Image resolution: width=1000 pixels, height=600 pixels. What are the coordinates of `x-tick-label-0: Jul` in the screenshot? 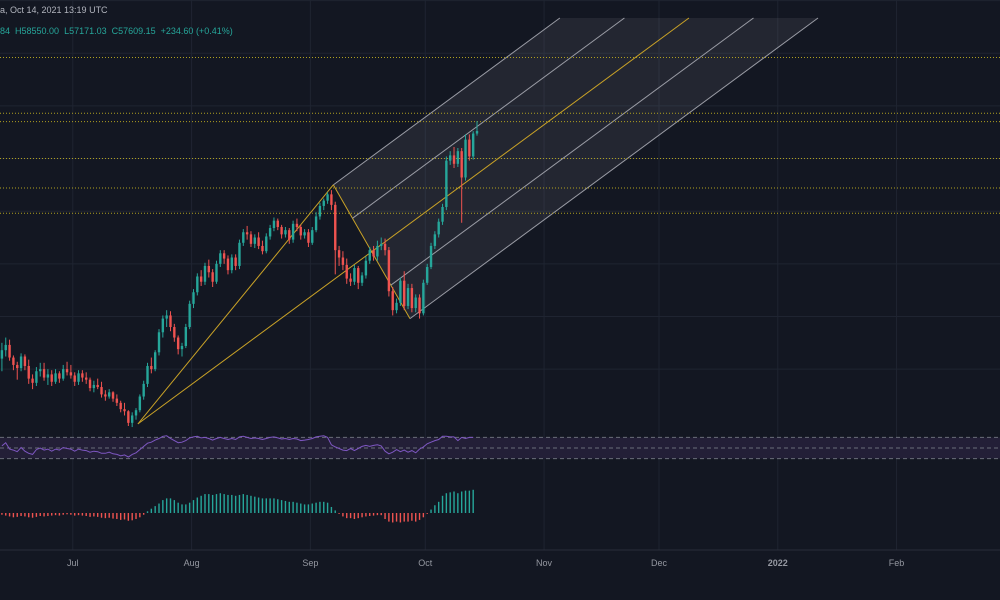 It's located at (73, 563).